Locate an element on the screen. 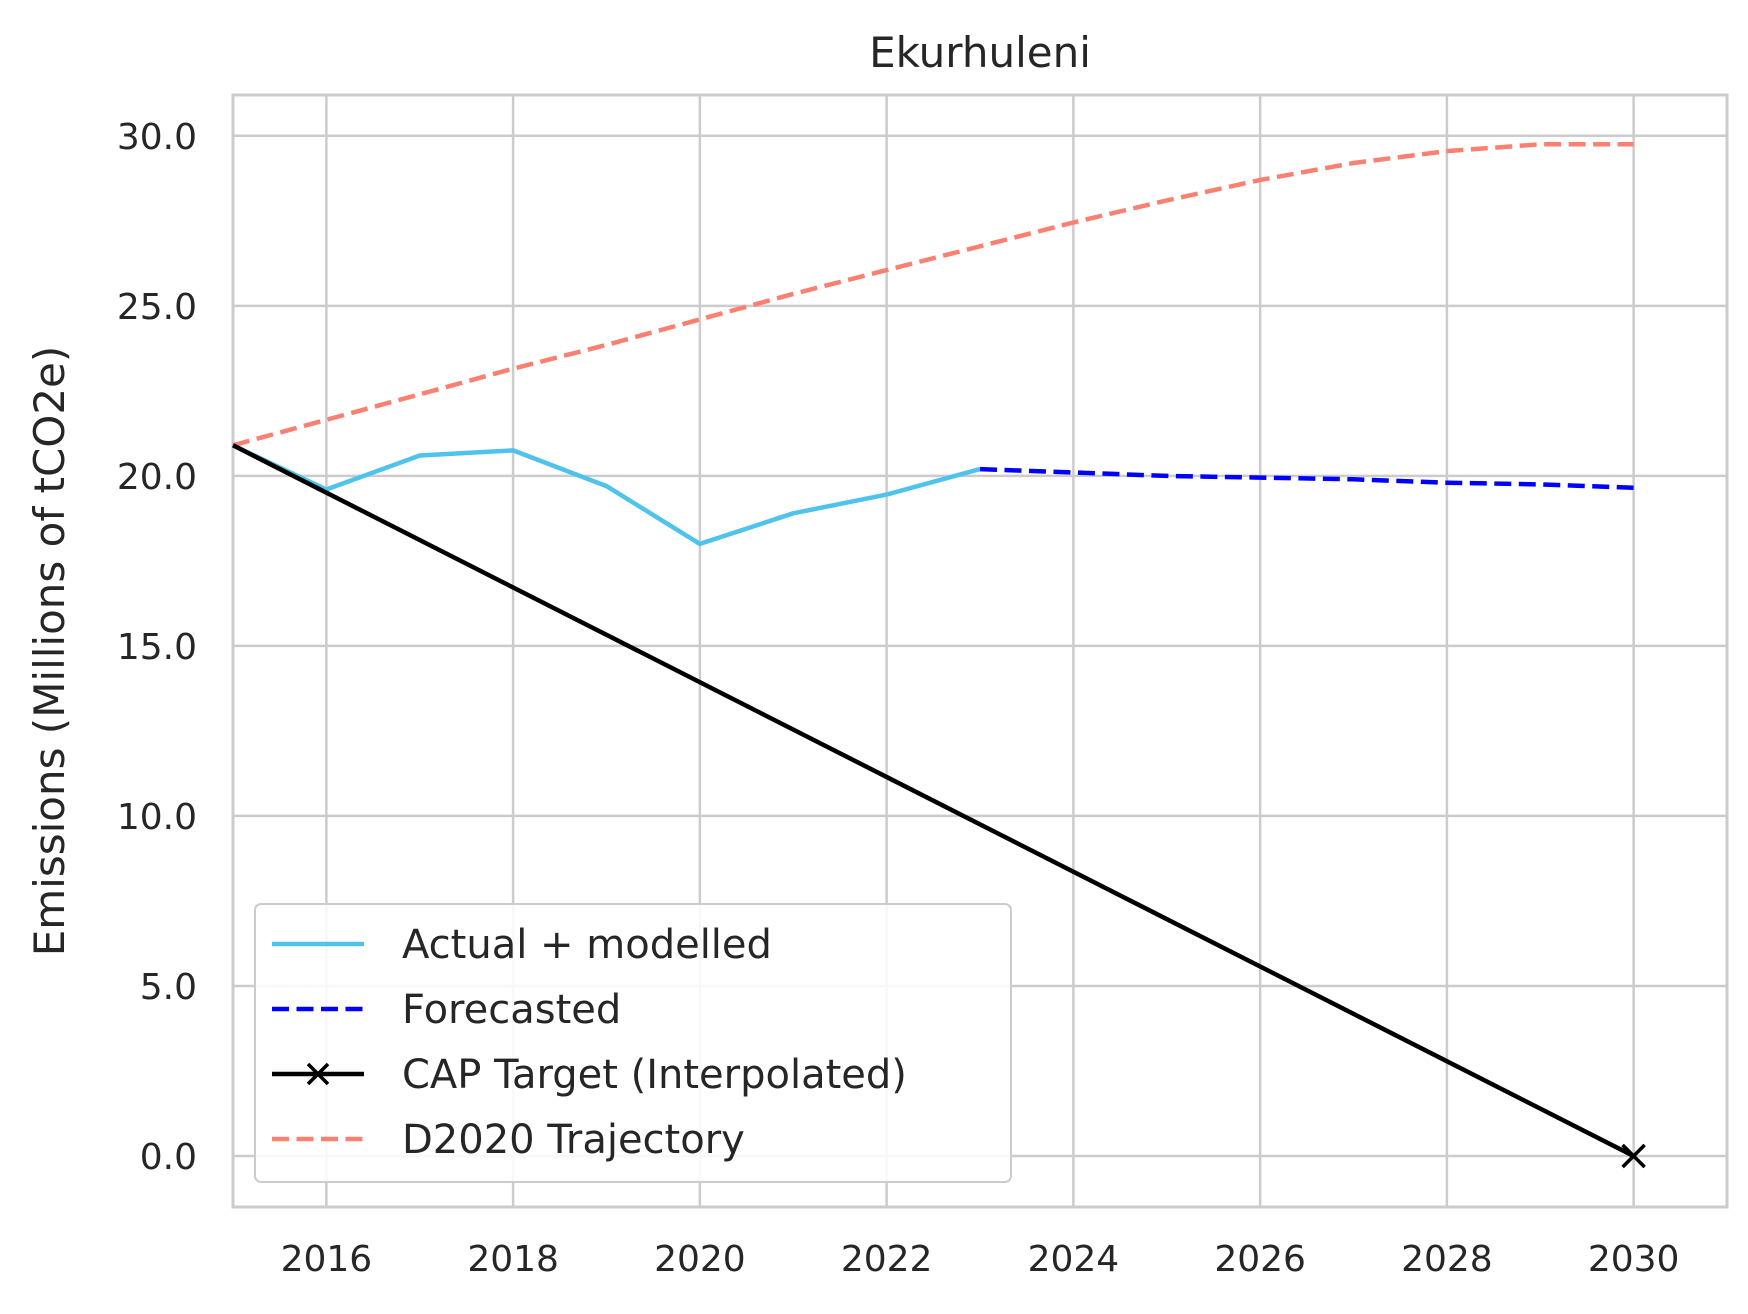 Image resolution: width=1748 pixels, height=1314 pixels. x-tick-label: 2028 is located at coordinates (1447, 1259).